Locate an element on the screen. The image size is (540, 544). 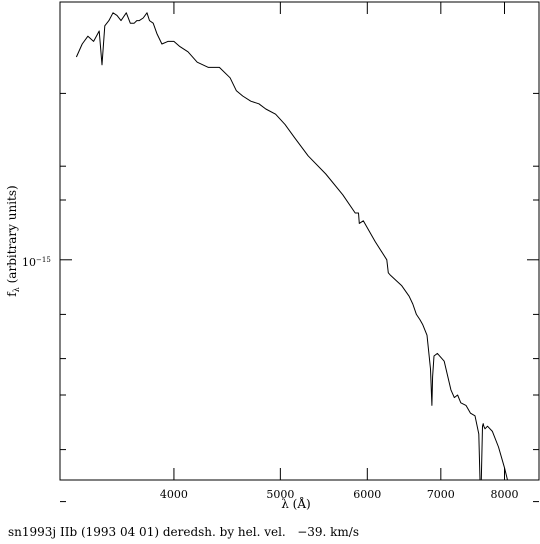
x-tick-label: 7000 is located at coordinates (441, 494).